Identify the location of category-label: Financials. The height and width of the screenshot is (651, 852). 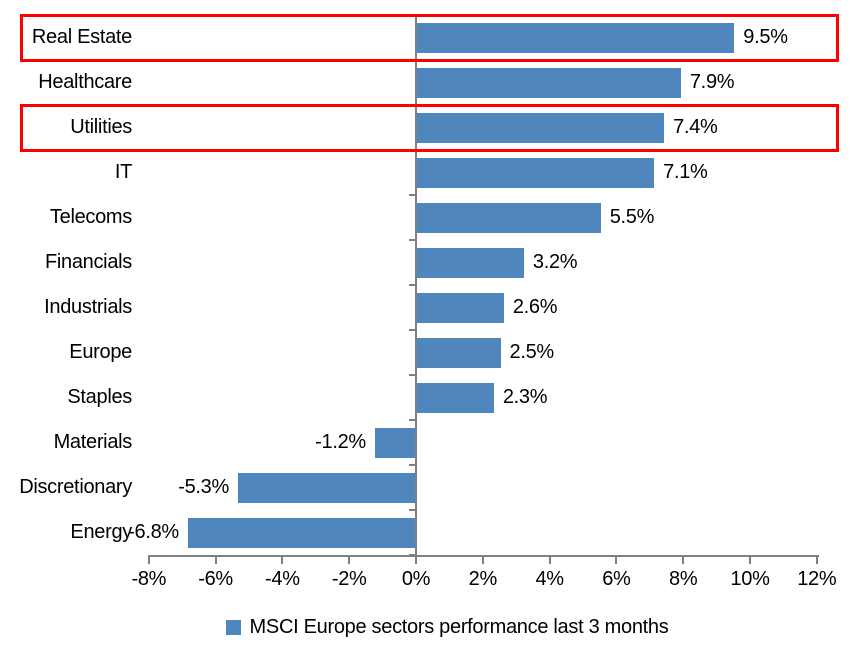
(88, 262).